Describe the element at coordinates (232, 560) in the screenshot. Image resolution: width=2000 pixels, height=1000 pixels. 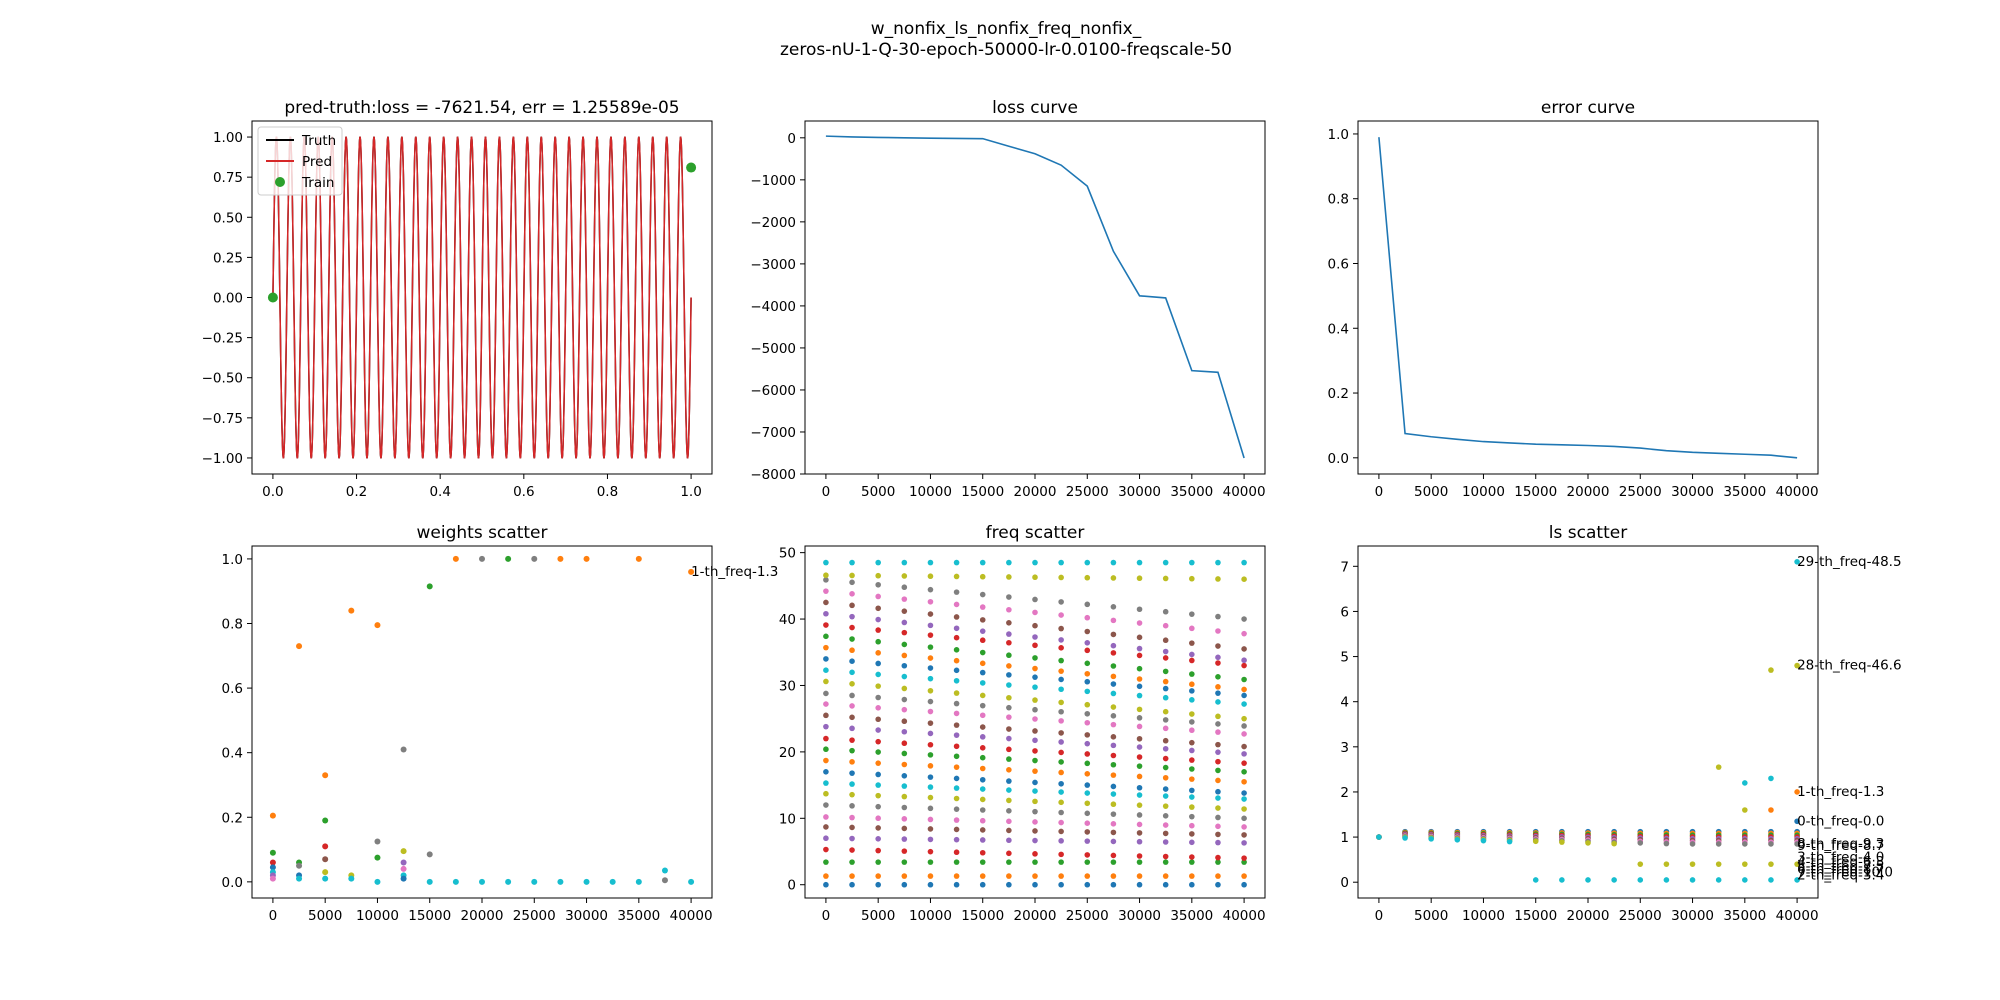
I see `y-tick-label: 1.0` at that location.